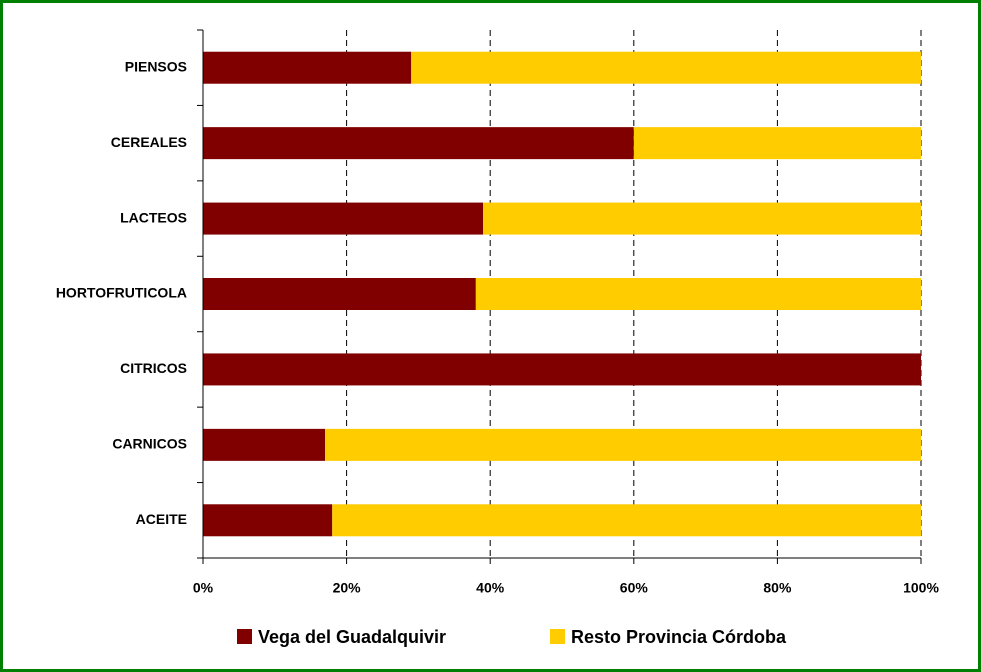 The height and width of the screenshot is (672, 981). I want to click on legend-label: Vega del Guadalquivir, so click(352, 637).